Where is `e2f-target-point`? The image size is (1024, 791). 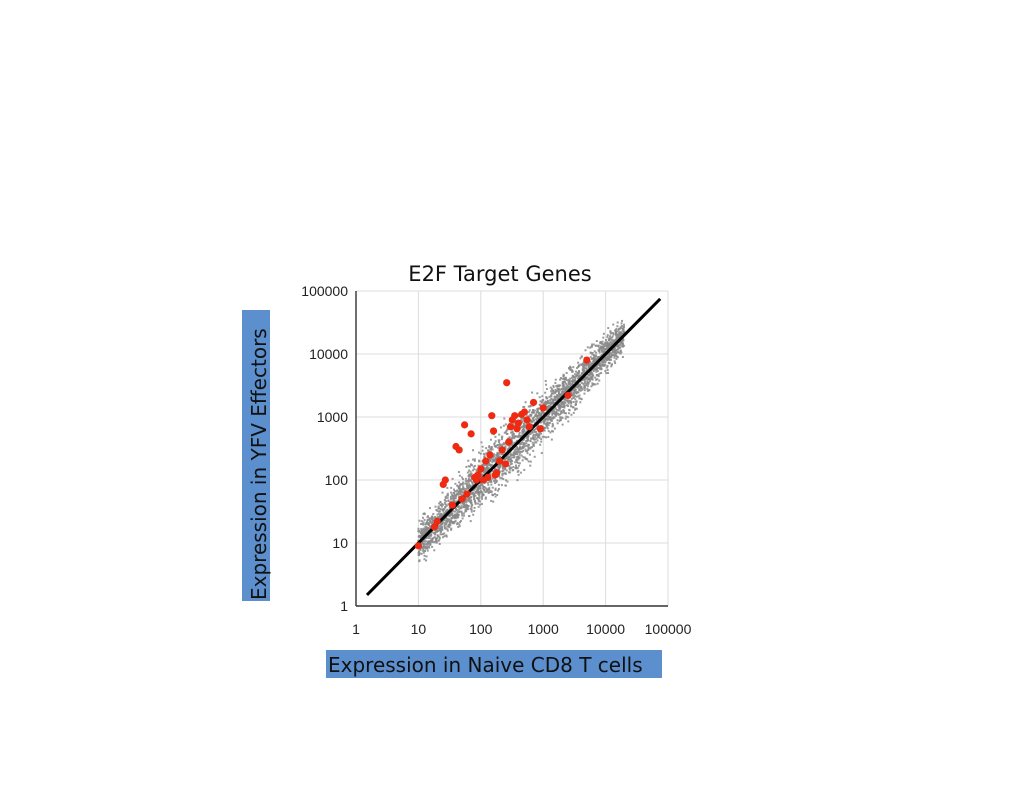
e2f-target-point is located at coordinates (486, 461).